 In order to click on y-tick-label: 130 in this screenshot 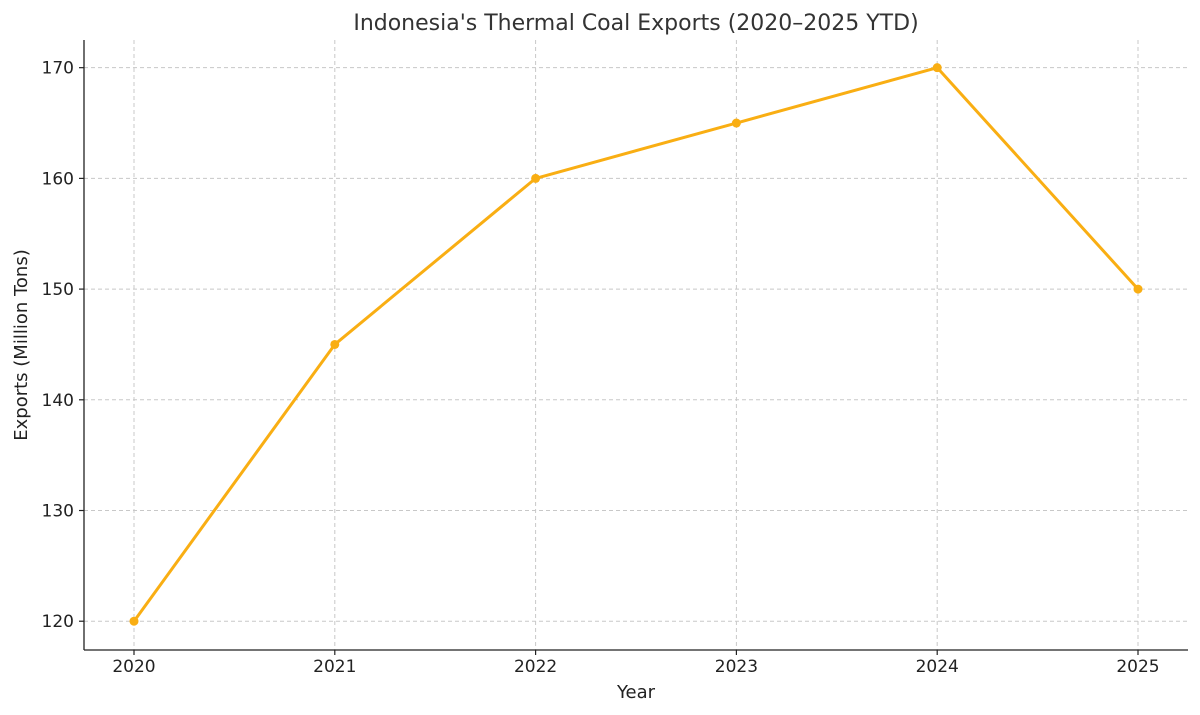, I will do `click(58, 512)`.